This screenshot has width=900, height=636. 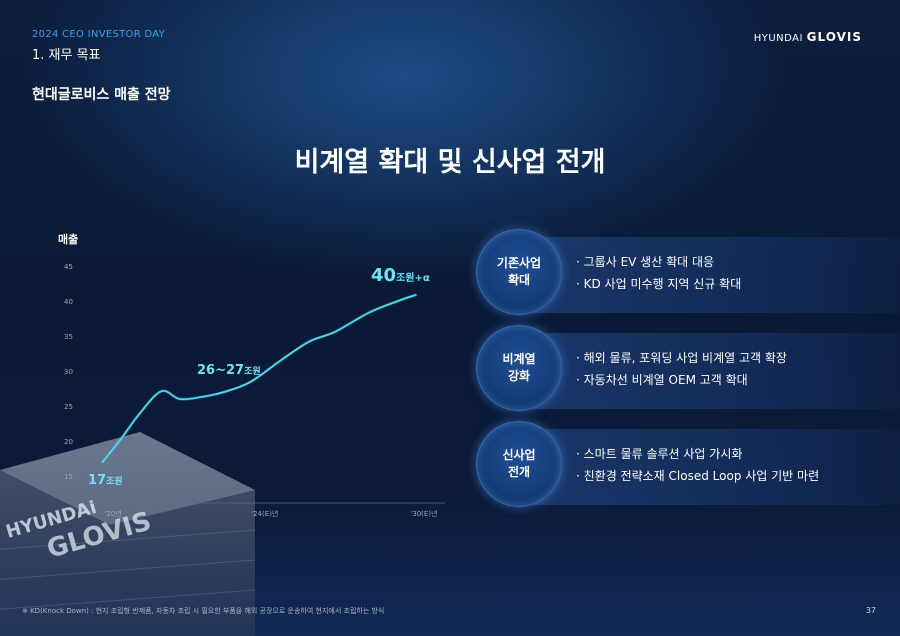 What do you see at coordinates (658, 273) in the screenshot?
I see `strategy-bullets: · 그룹사 EV 생산 확대 대응 · KD 사업 미수행 지역 신규 확대` at bounding box center [658, 273].